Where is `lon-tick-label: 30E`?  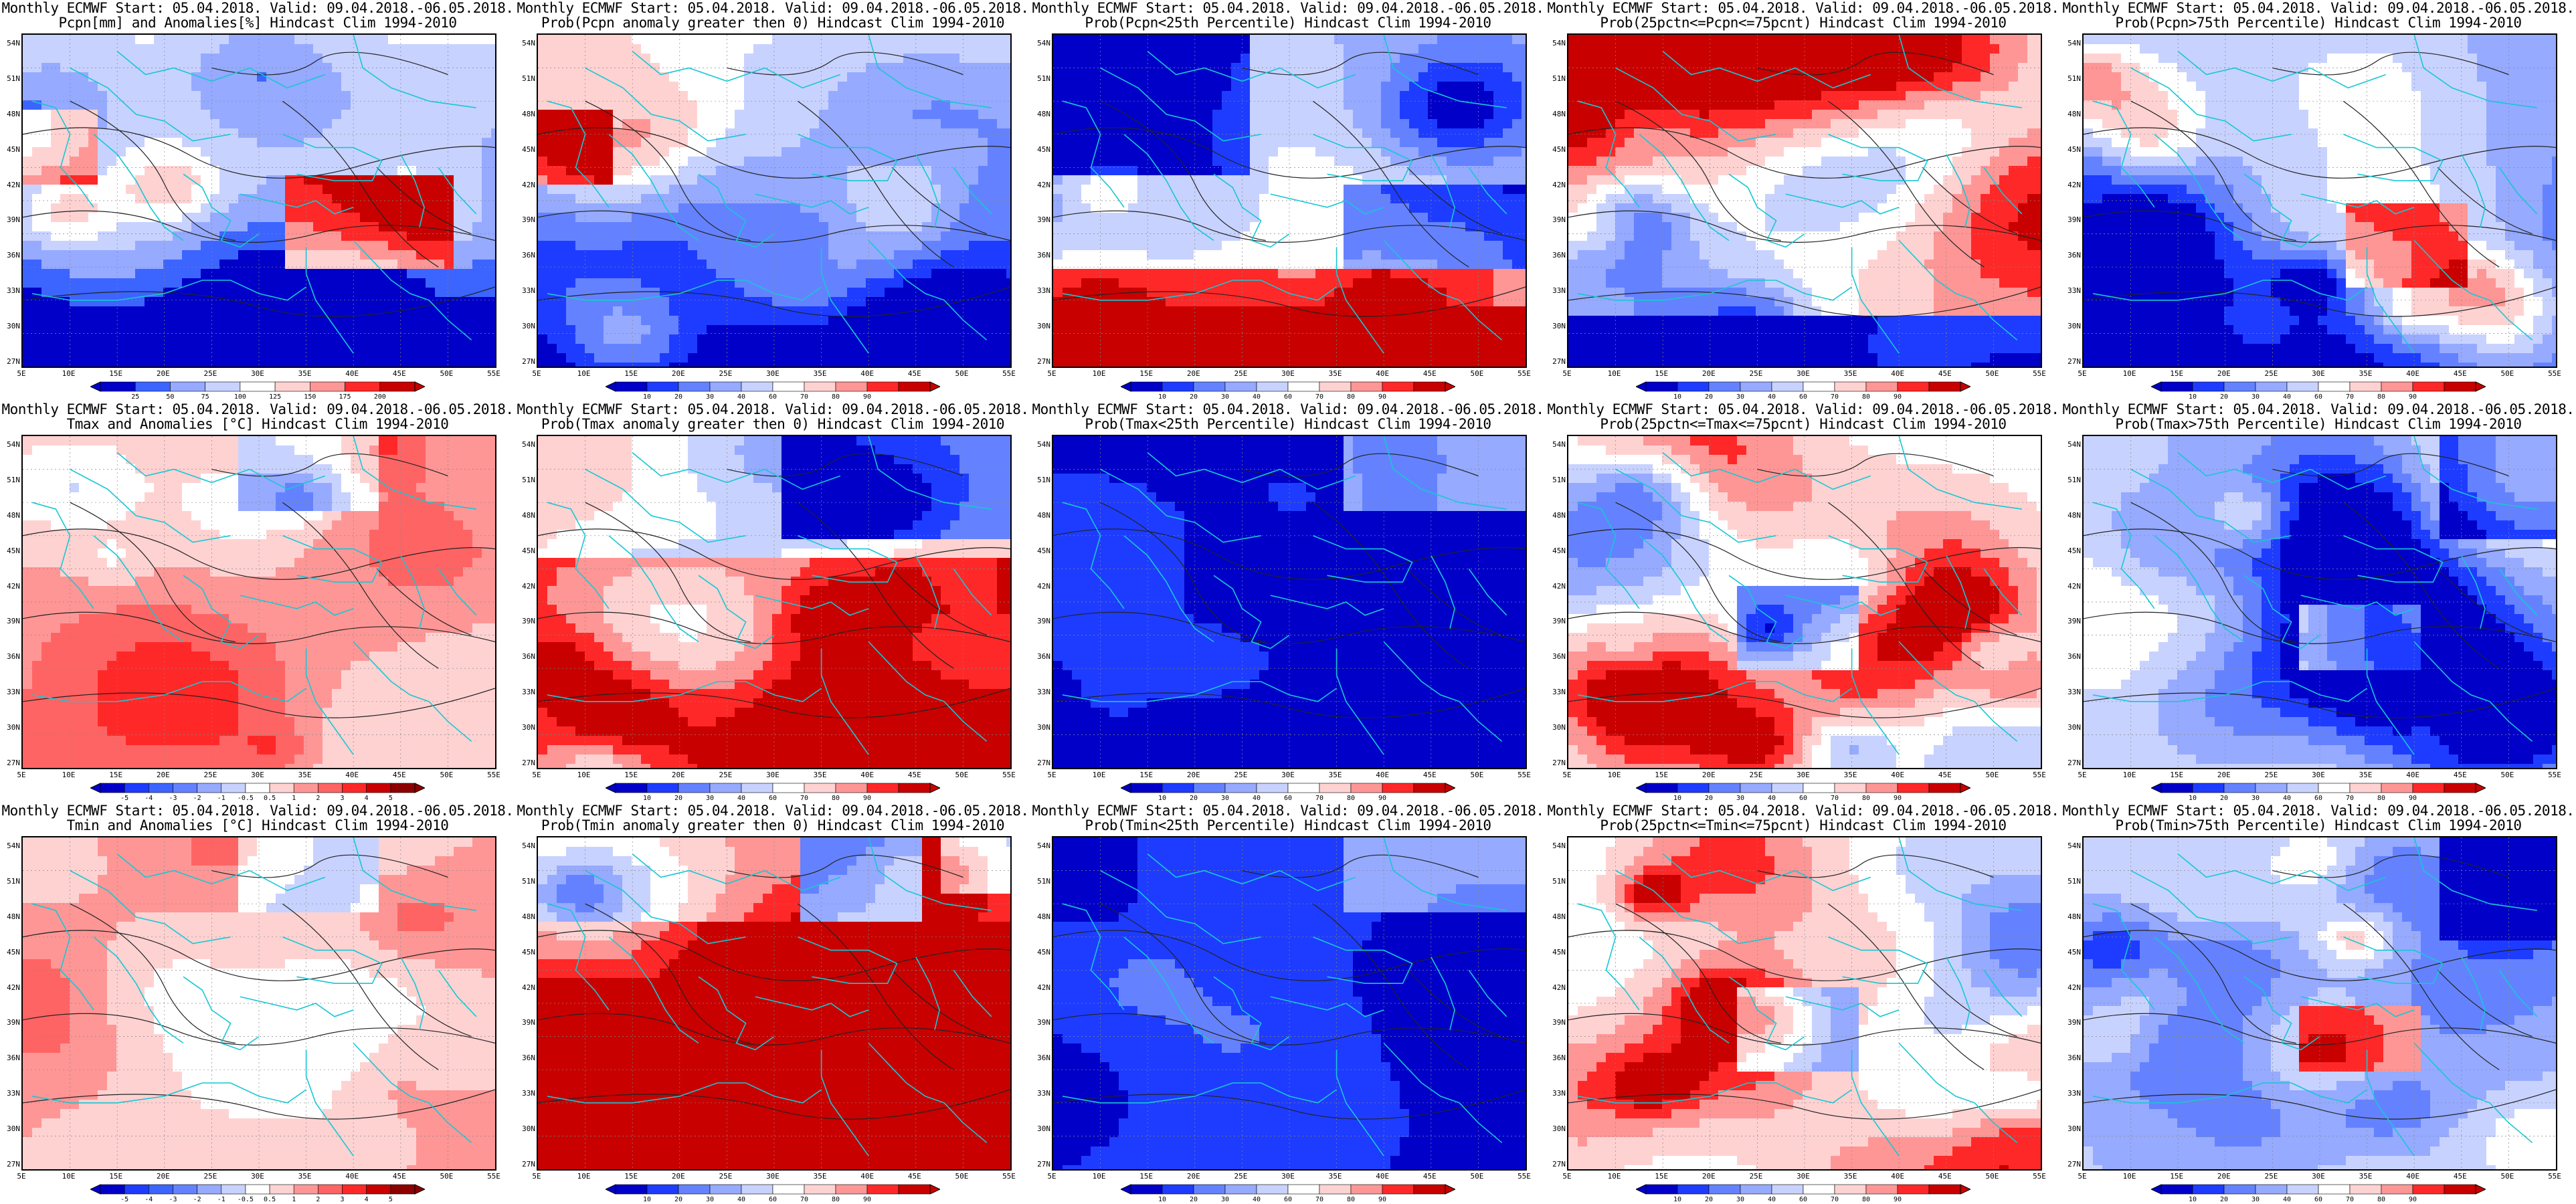 lon-tick-label: 30E is located at coordinates (1803, 373).